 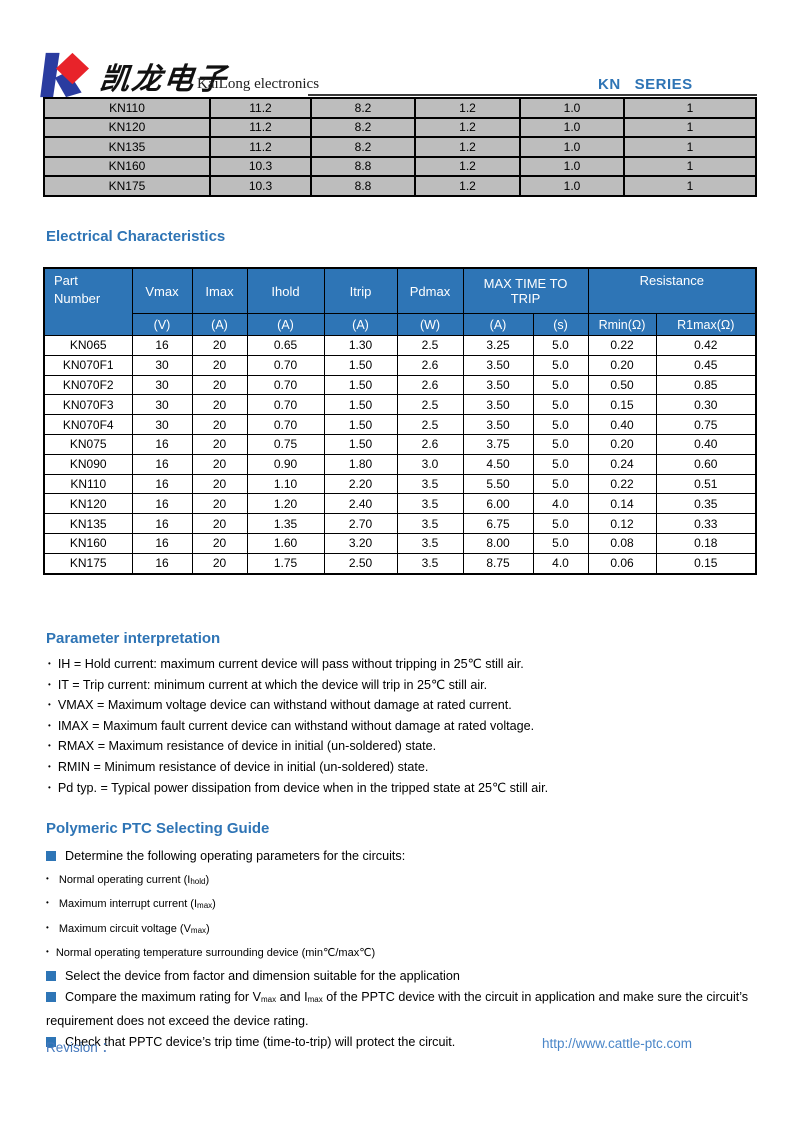 I want to click on table-row: KN070F2 30 20 0.70 1.50 2.6 3.50 5.0 0.50 0.85, so click(x=400, y=385).